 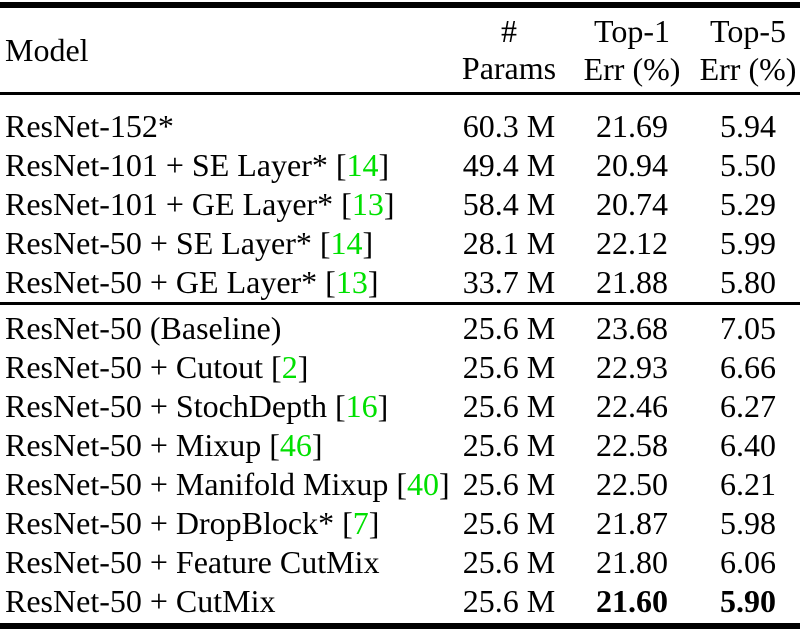 I want to click on top5-err-cell: 7.05, so click(x=748, y=328).